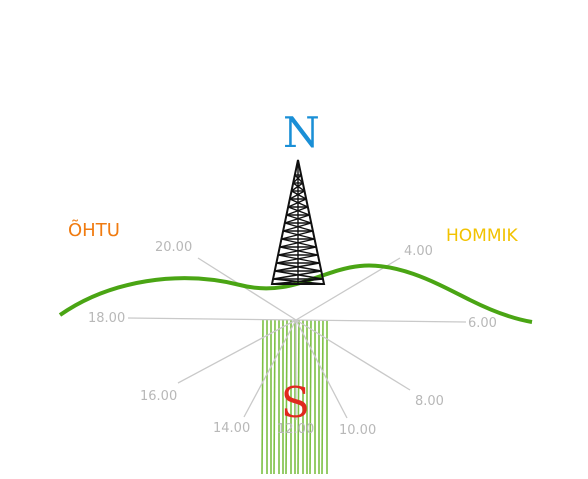 The height and width of the screenshot is (479, 588). I want to click on evening-label: ÕHTU, so click(94, 230).